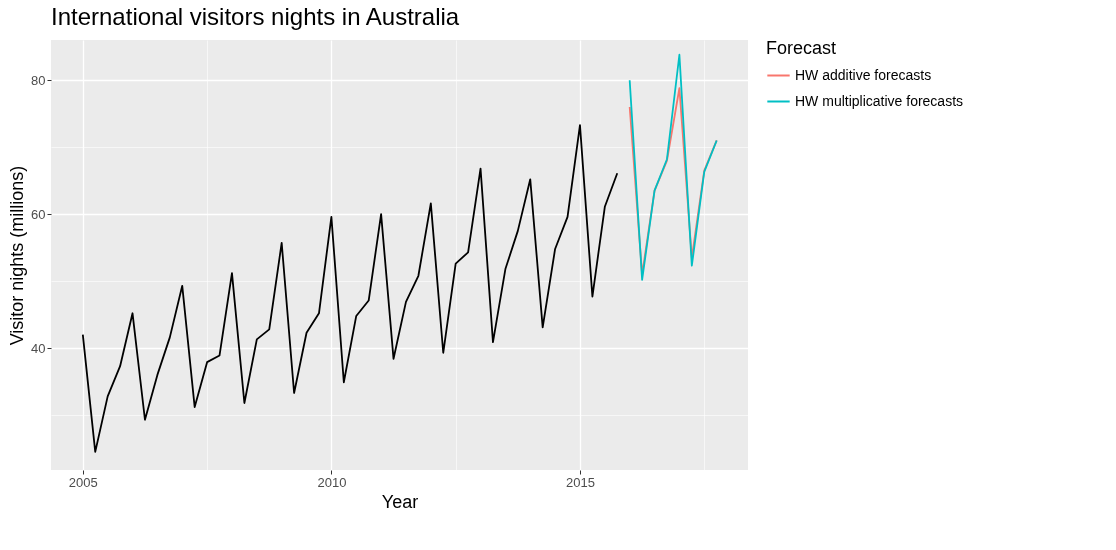 Image resolution: width=1116 pixels, height=550 pixels. Describe the element at coordinates (863, 74) in the screenshot. I see `legend-label: HW additive forecasts` at that location.